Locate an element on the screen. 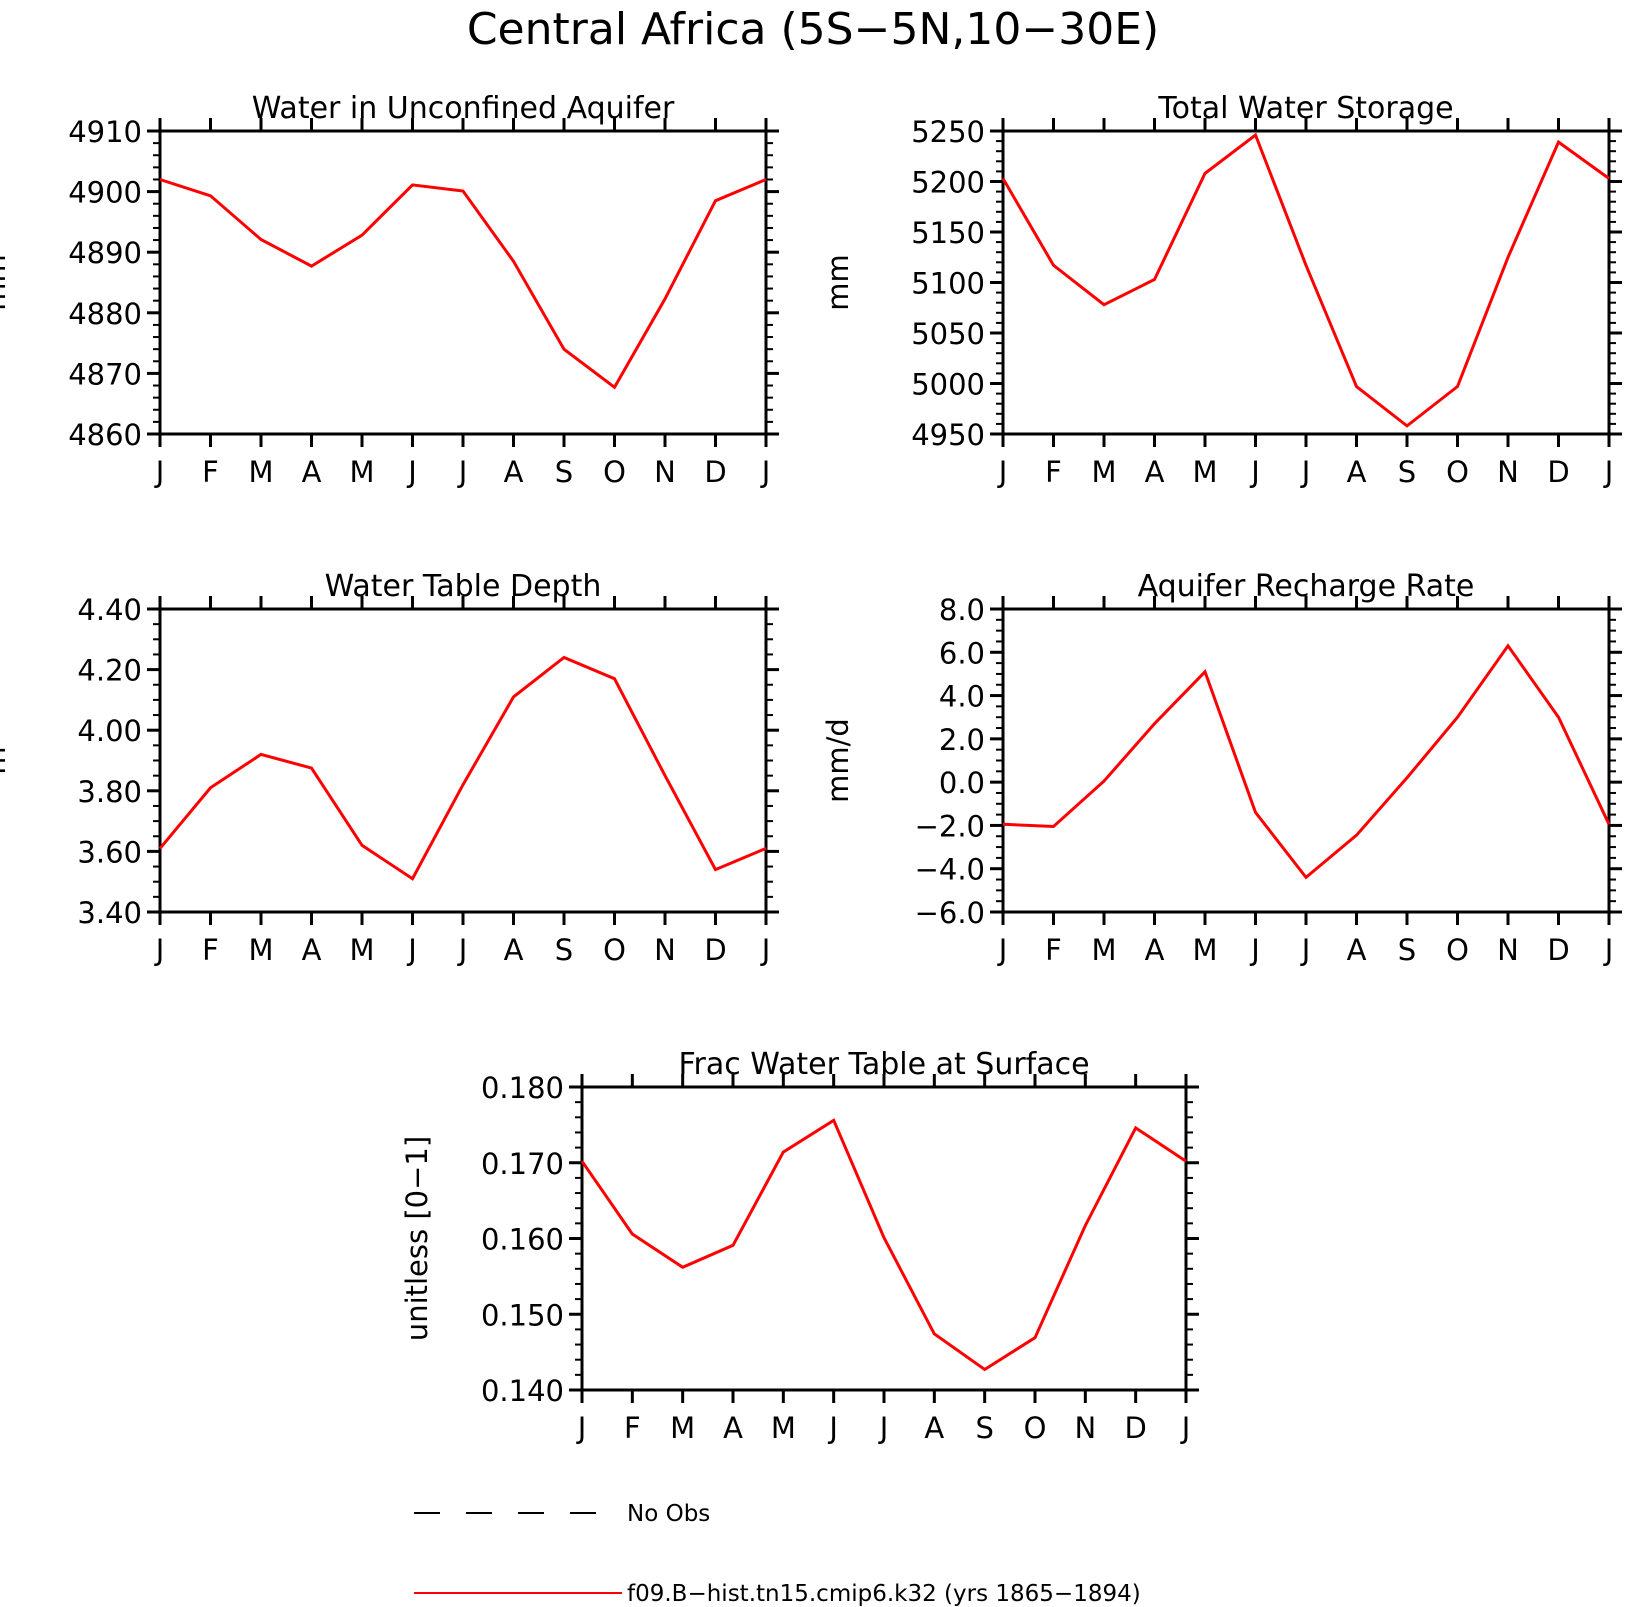 Image resolution: width=1626 pixels, height=1607 pixels. total-water-storage-frame is located at coordinates (1306, 282).